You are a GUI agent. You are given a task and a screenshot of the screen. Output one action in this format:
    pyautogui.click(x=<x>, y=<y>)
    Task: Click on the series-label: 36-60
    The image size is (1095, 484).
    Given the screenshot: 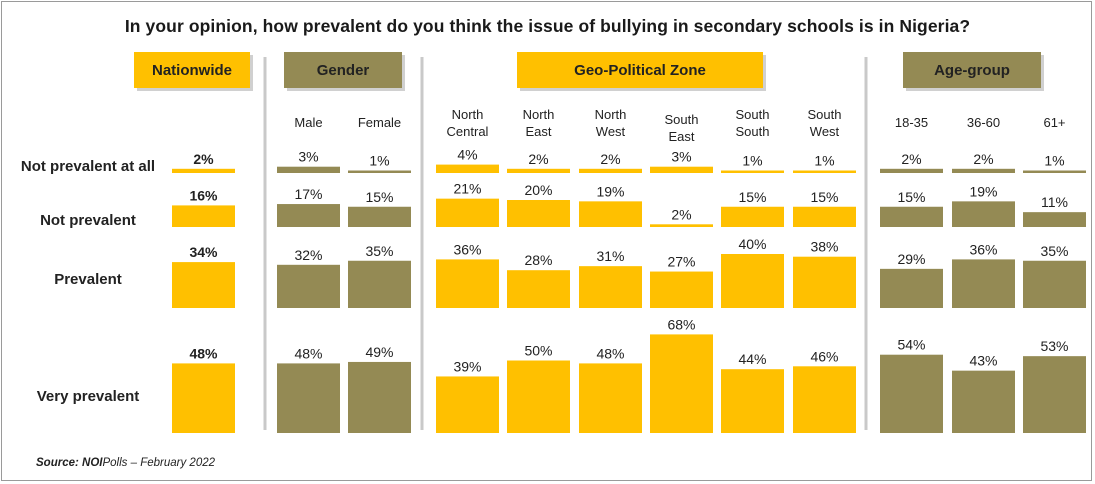 What is the action you would take?
    pyautogui.click(x=983, y=122)
    